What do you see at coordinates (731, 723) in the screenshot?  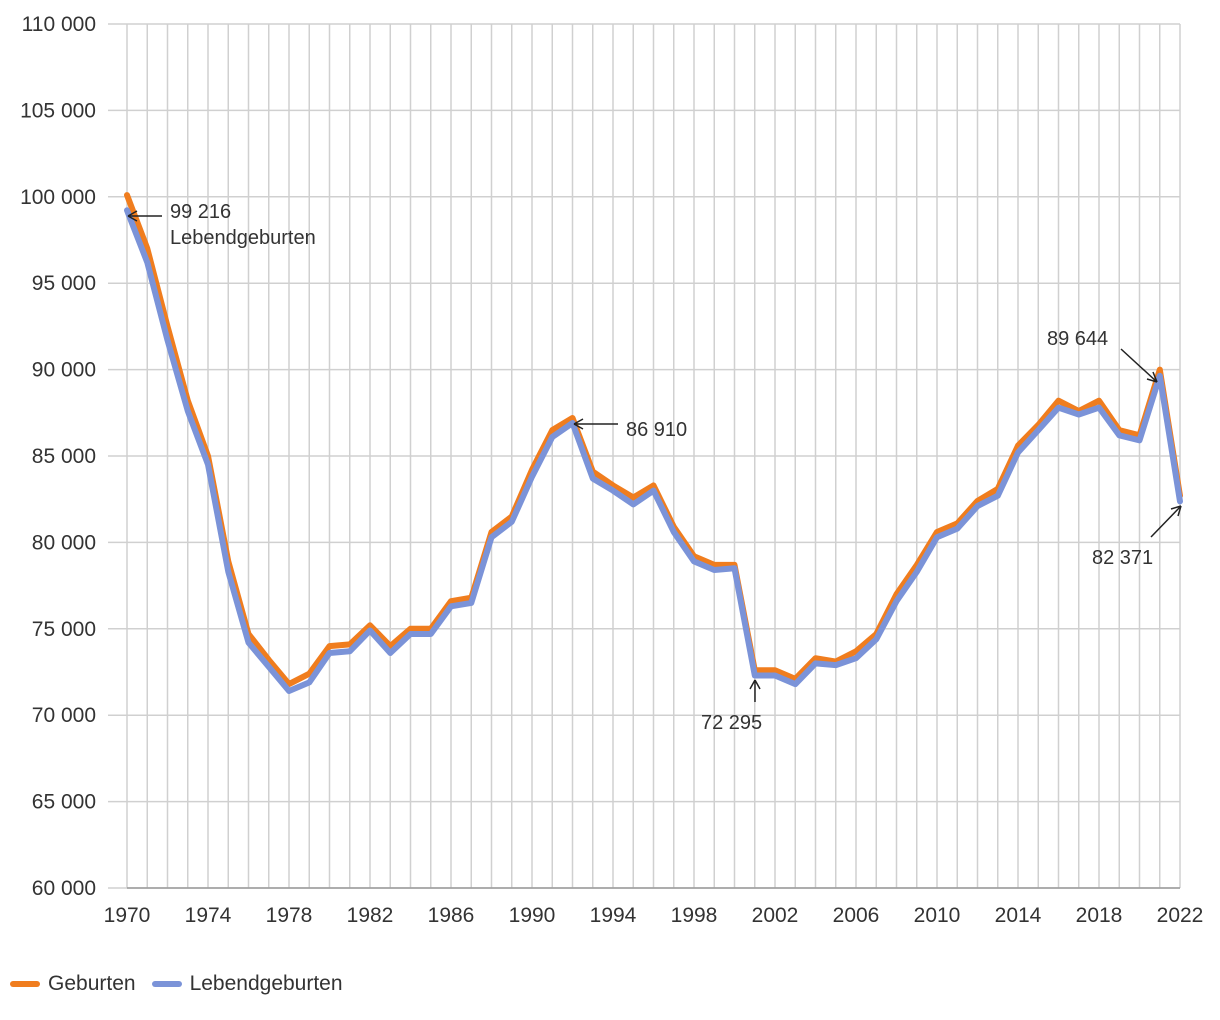 I see `annotation-2001-value: 72 295` at bounding box center [731, 723].